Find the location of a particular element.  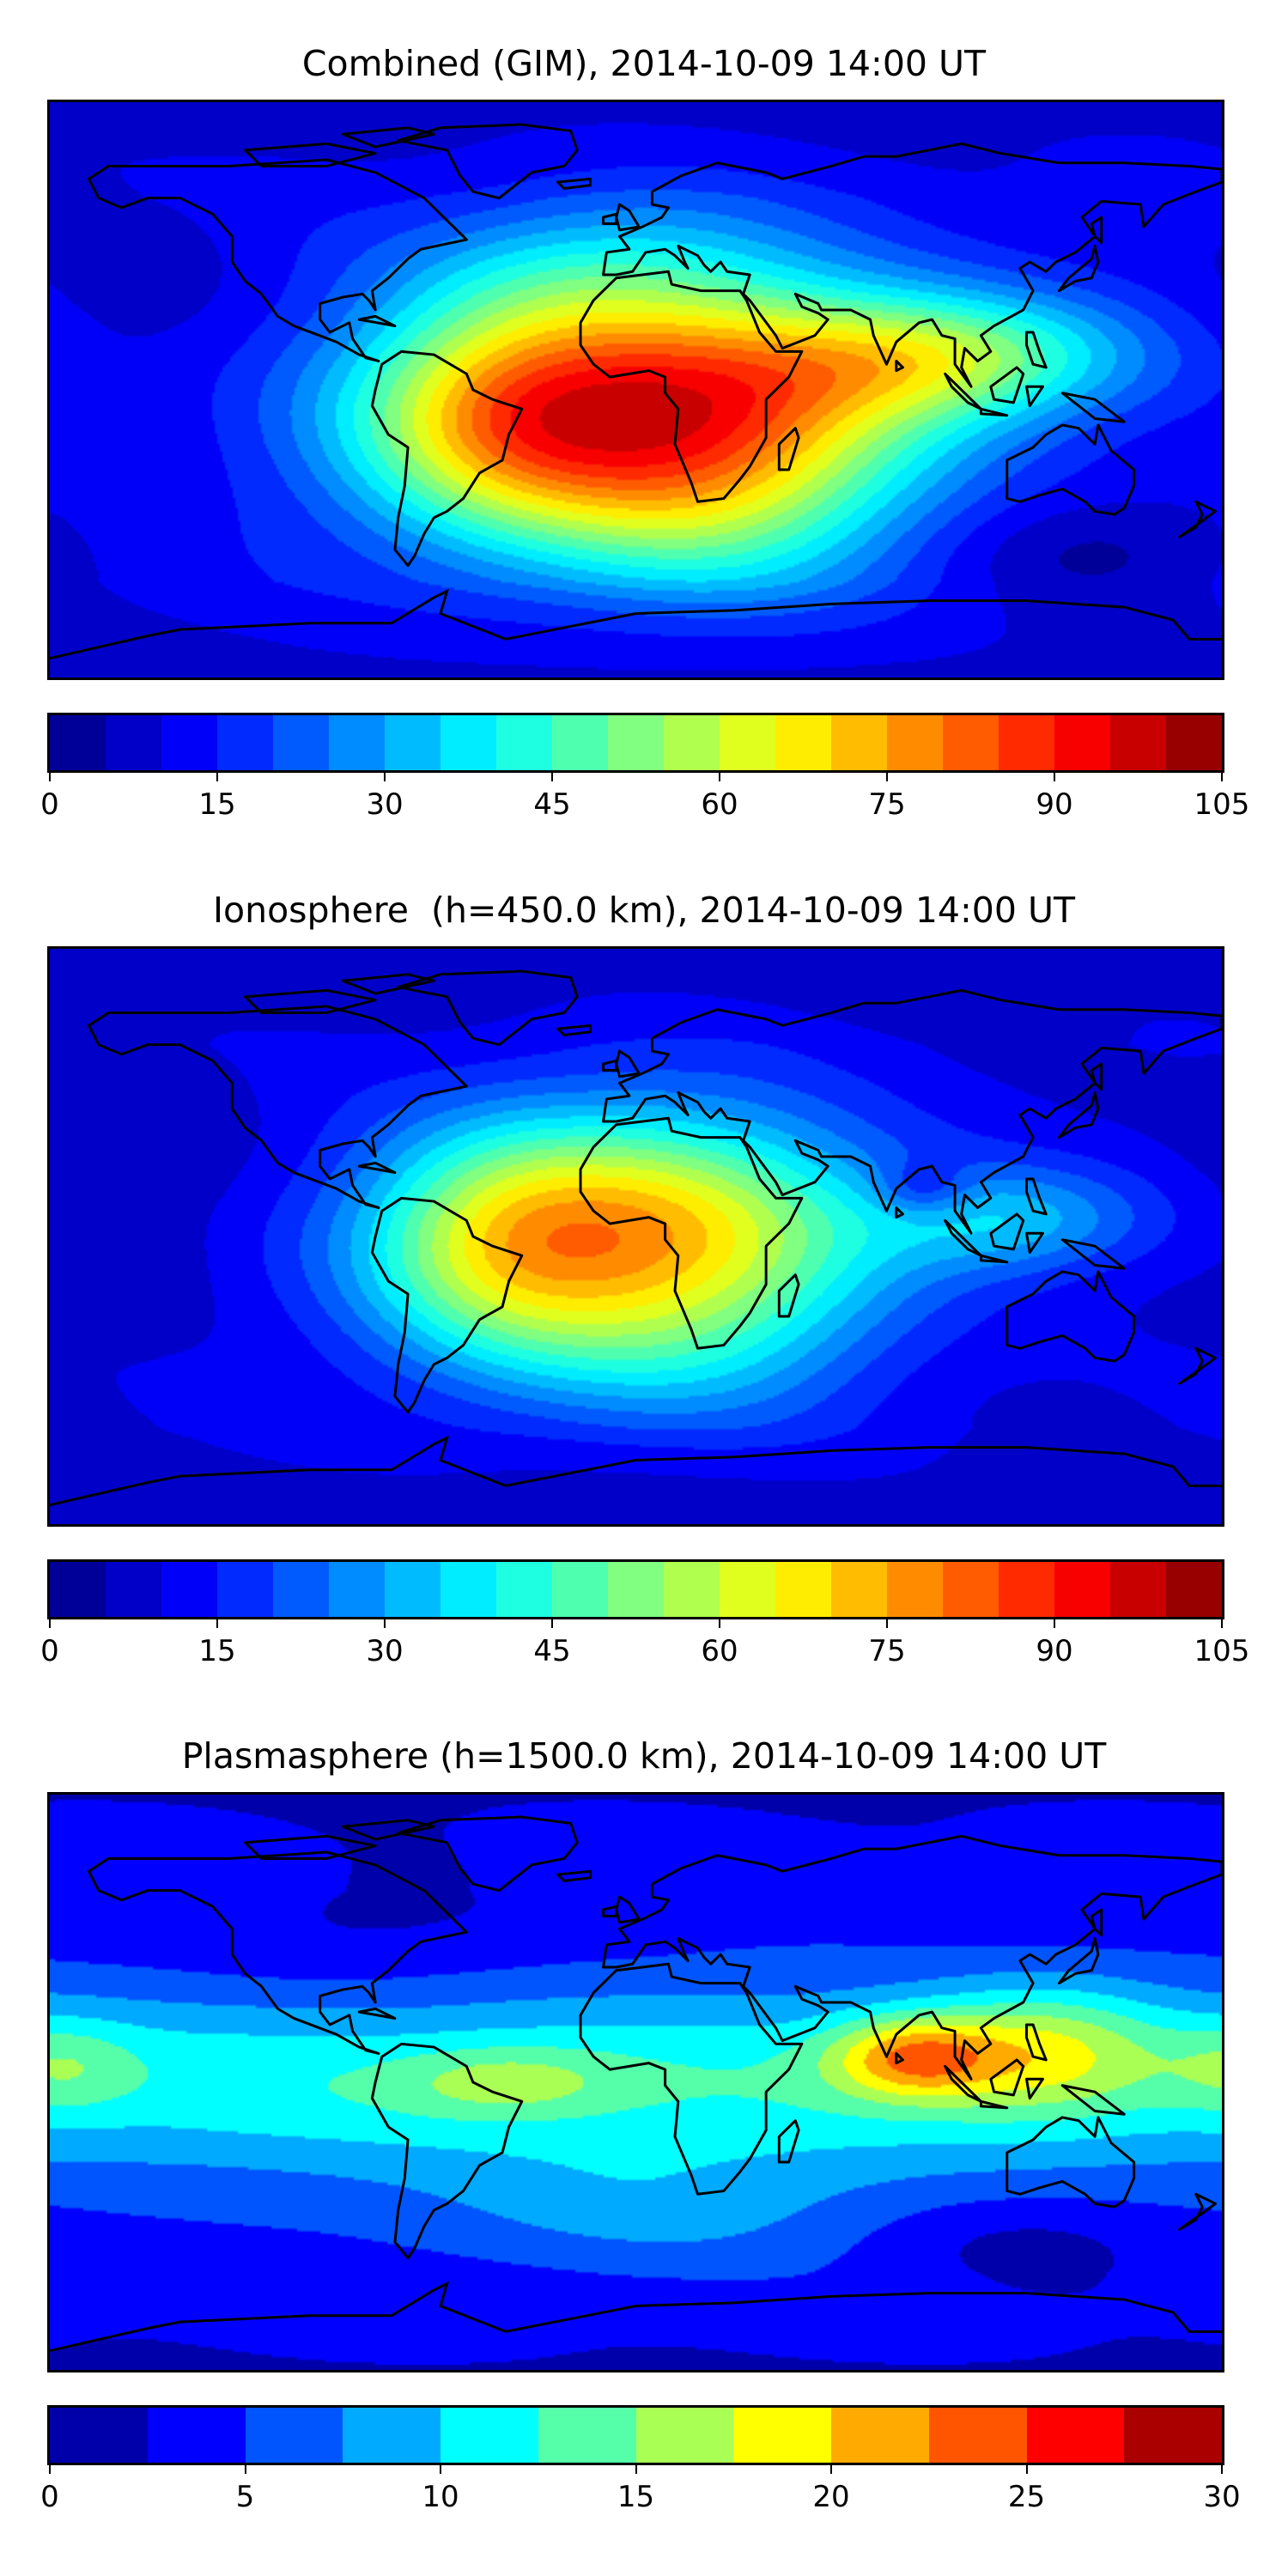

tick-label: 5 is located at coordinates (245, 2497).